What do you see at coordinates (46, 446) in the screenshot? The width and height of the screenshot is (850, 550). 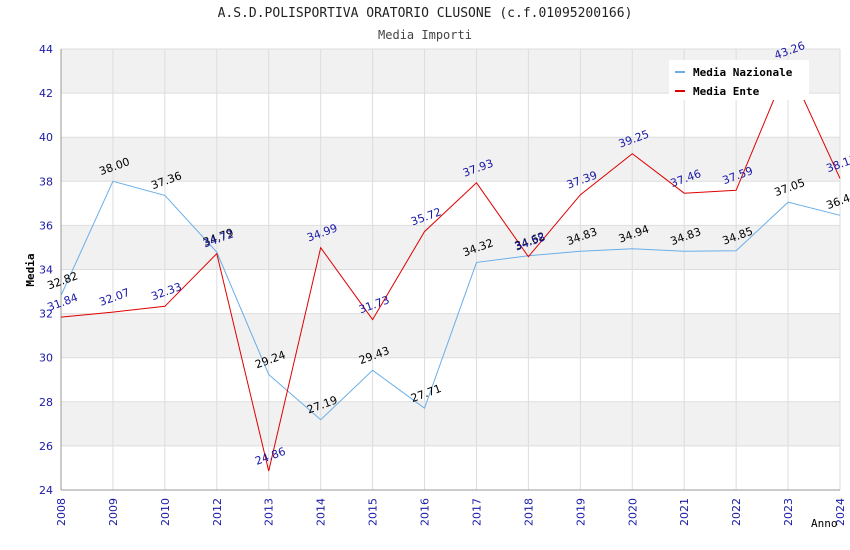 I see `y-tick-label: 26` at bounding box center [46, 446].